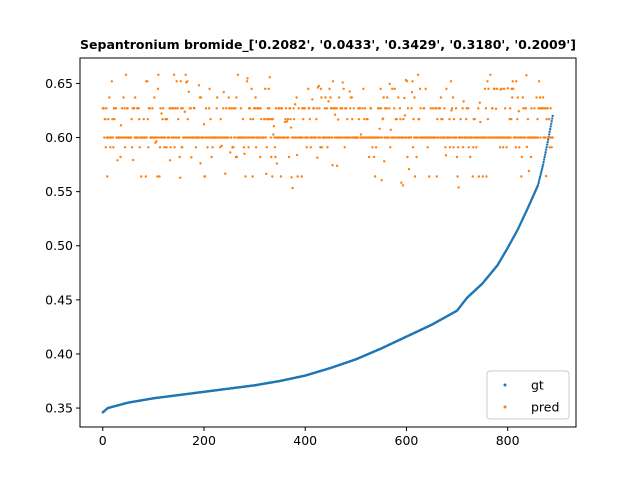 The height and width of the screenshot is (480, 640). What do you see at coordinates (528, 395) in the screenshot?
I see `legend: gt pred` at bounding box center [528, 395].